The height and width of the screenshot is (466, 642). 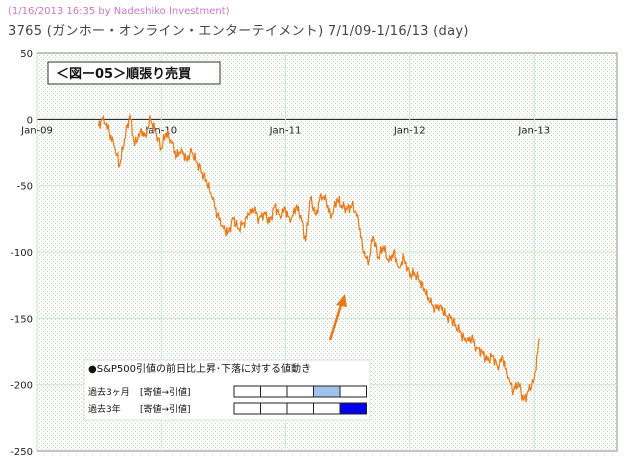 I want to click on x-tick-label: Jan-11, so click(x=285, y=130).